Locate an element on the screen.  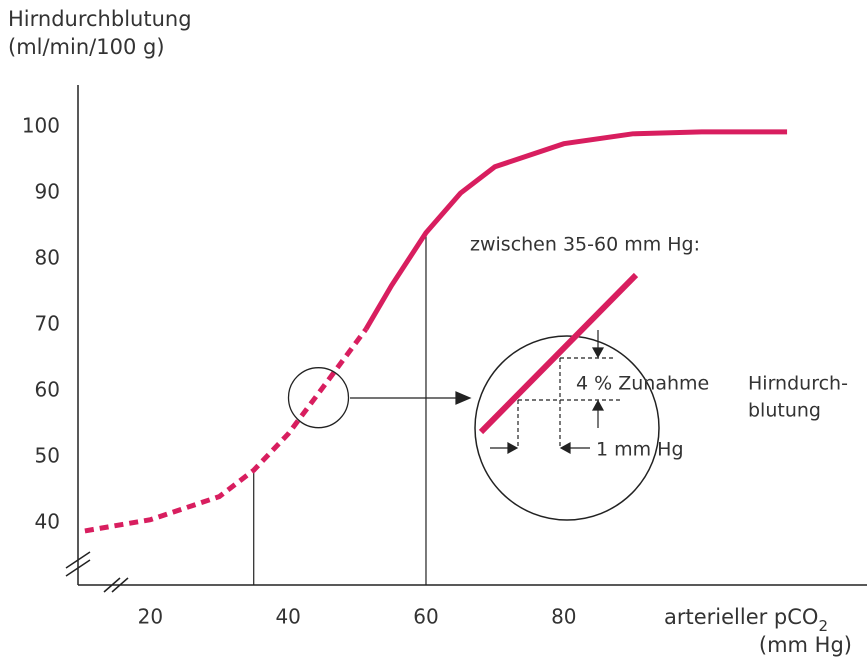
y-tick-label: 40 is located at coordinates (47, 521).